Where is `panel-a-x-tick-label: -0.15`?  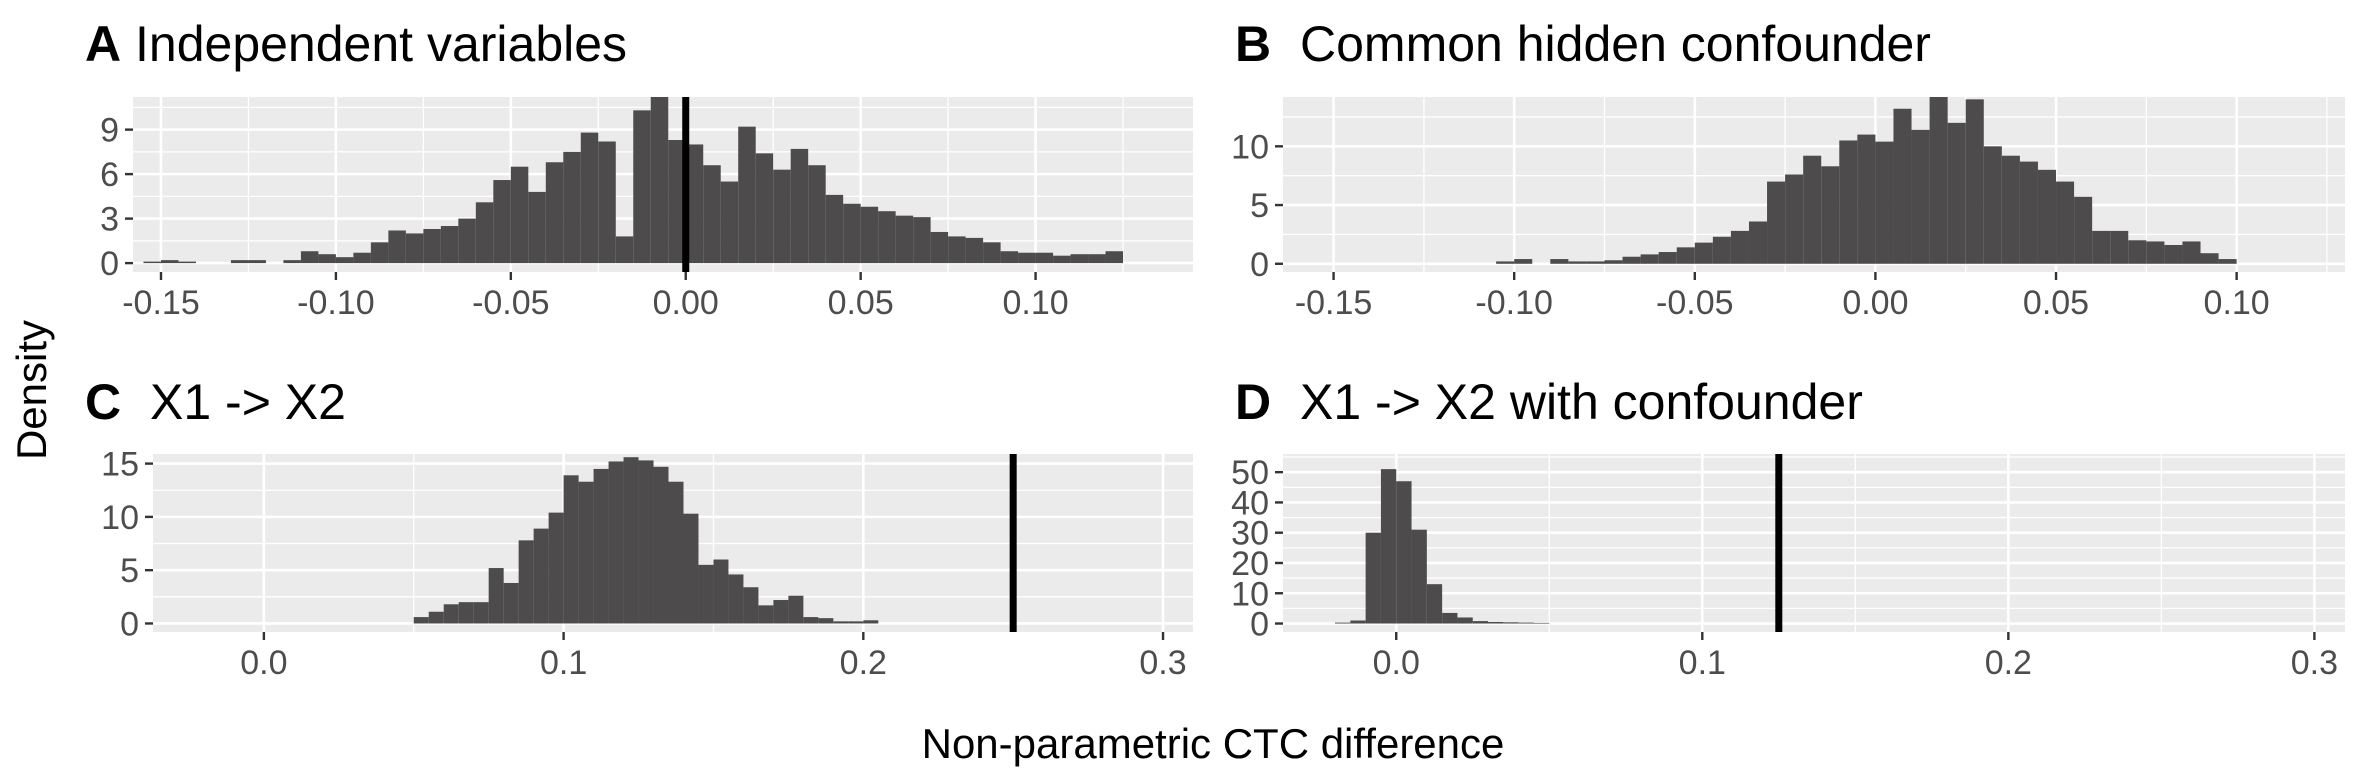 panel-a-x-tick-label: -0.15 is located at coordinates (161, 303).